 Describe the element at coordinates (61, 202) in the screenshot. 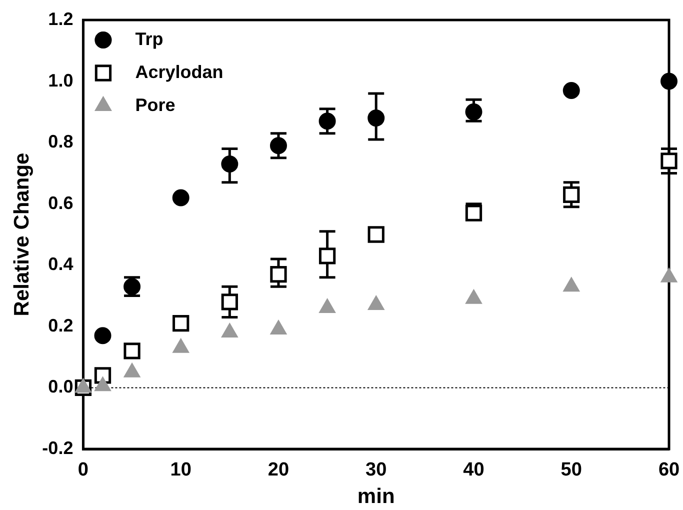

I see `y-tick-label: 0.6` at that location.